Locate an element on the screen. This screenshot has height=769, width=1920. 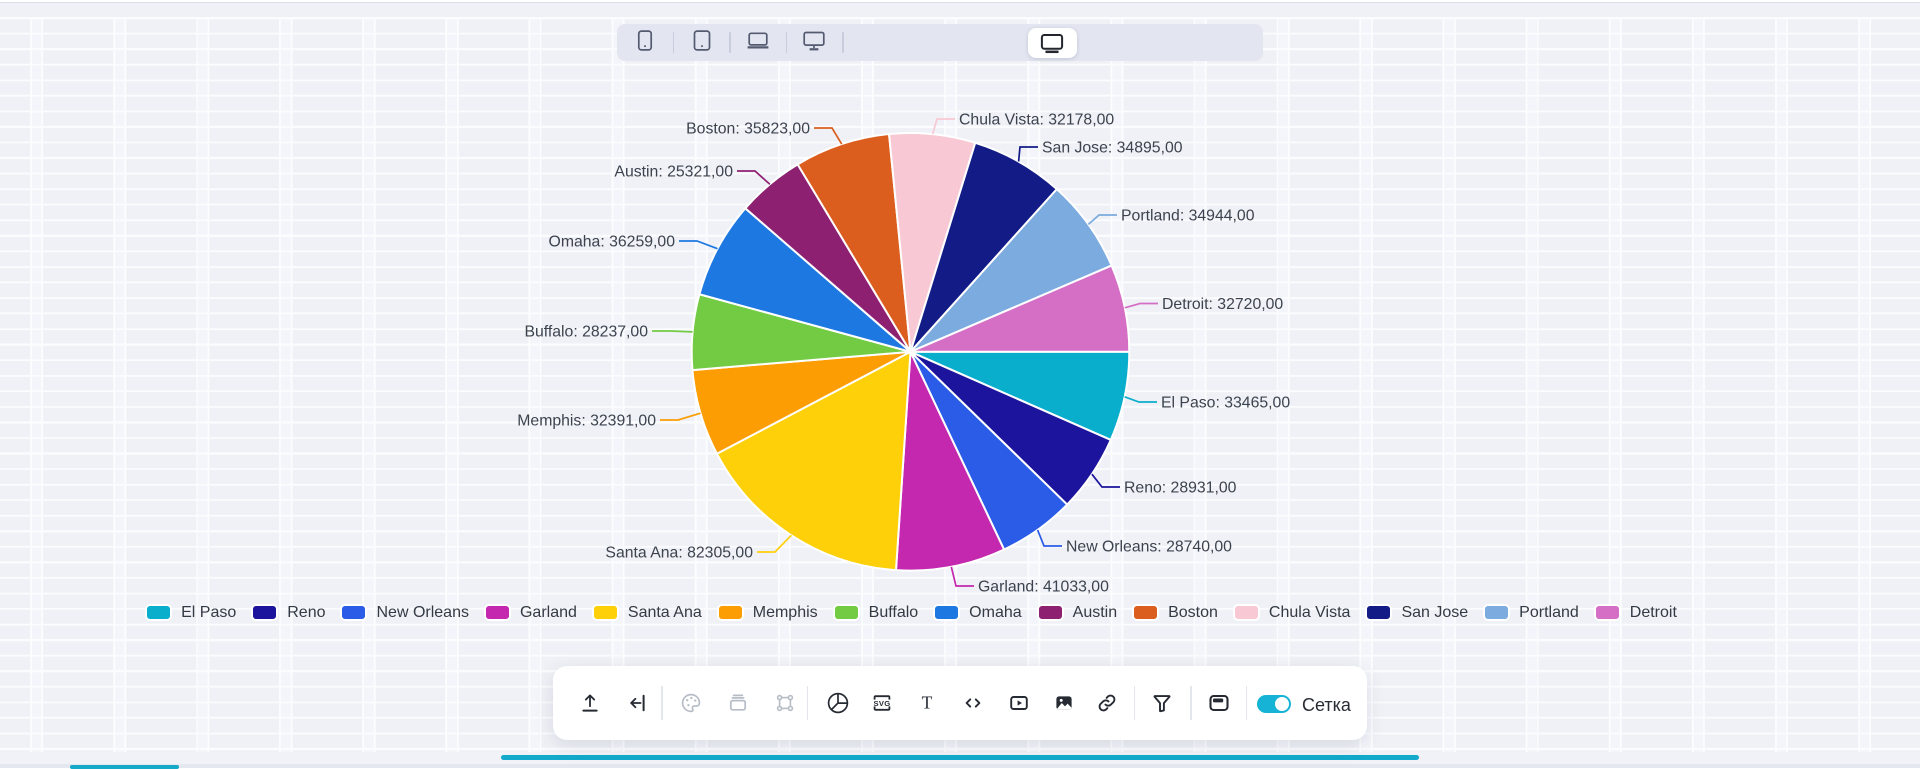
svg-text: New Orleans: 28740,00 is located at coordinates (1149, 546).